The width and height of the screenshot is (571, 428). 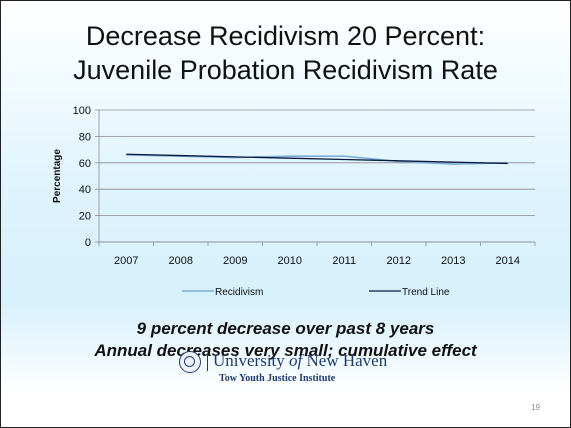 I want to click on institute-name: Tow Youth Justice Institute, so click(x=277, y=378).